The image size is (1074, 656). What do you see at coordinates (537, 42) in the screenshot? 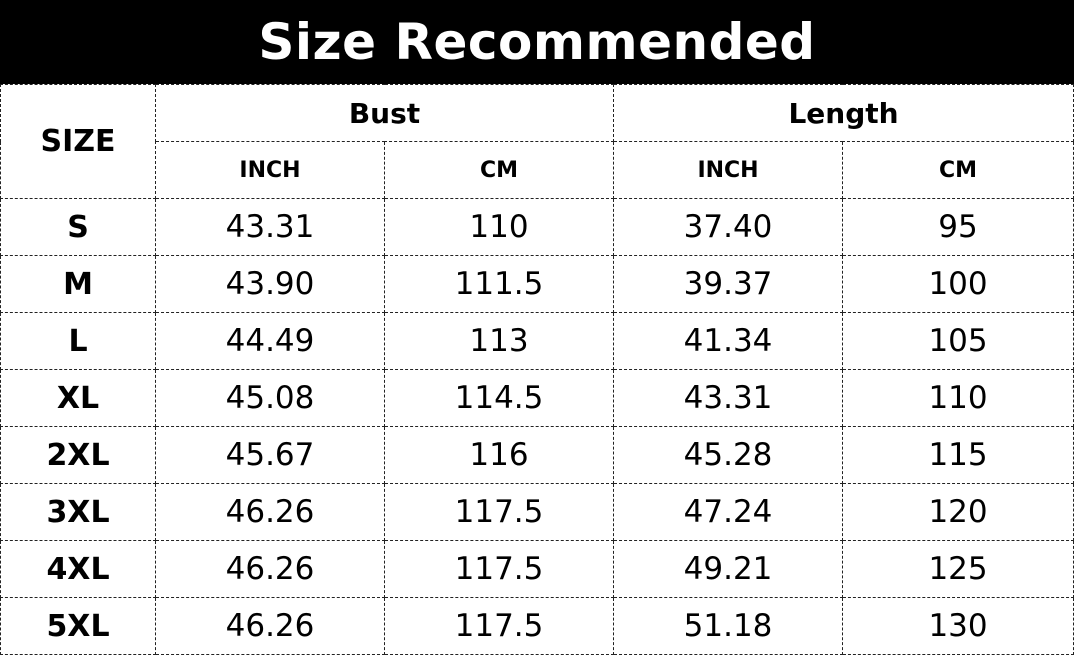
I see `page-title: Size Recommended` at bounding box center [537, 42].